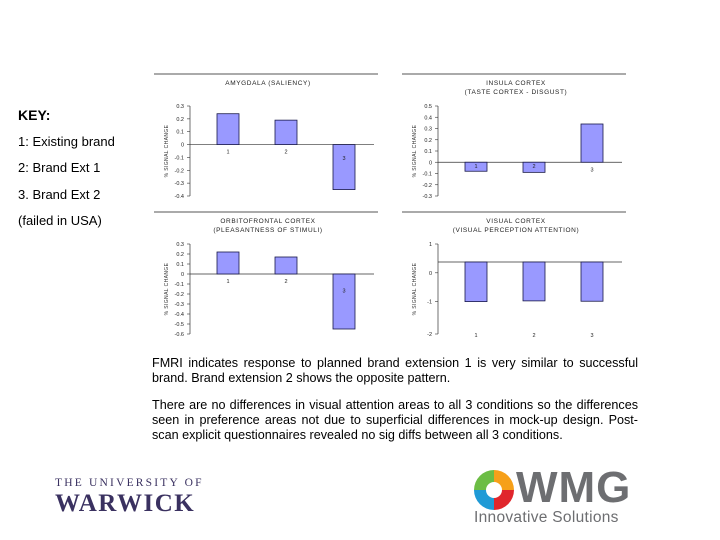 The image size is (720, 540). What do you see at coordinates (182, 146) in the screenshot?
I see `amygdala-y-tick-label: 0` at bounding box center [182, 146].